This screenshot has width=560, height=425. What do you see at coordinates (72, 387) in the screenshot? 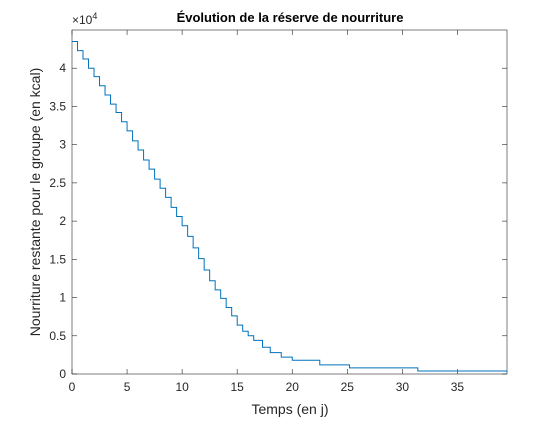
I see `x-tick-label: 0` at bounding box center [72, 387].